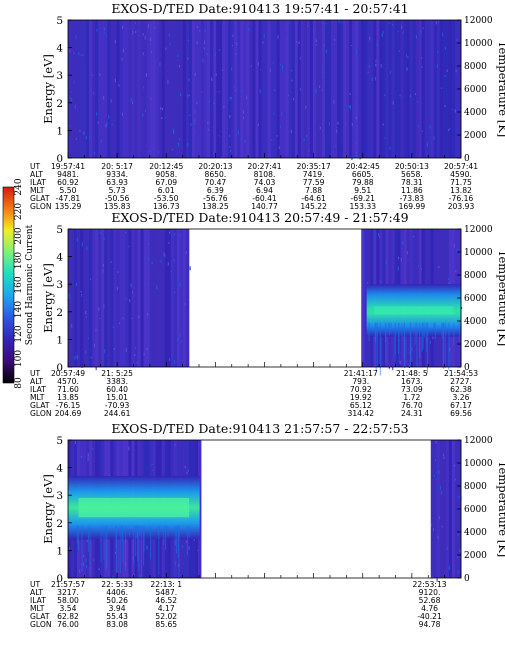 This screenshot has height=649, width=505. I want to click on colorbar-scale, so click(8, 285).